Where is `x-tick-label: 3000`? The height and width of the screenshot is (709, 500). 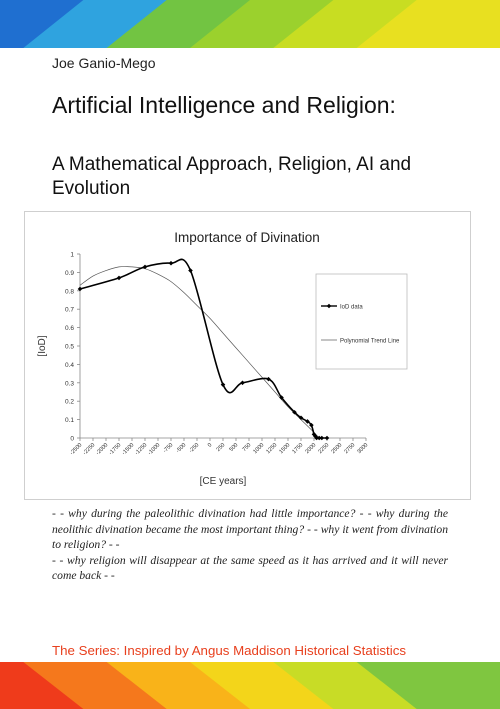
x-tick-label: 3000 is located at coordinates (362, 448).